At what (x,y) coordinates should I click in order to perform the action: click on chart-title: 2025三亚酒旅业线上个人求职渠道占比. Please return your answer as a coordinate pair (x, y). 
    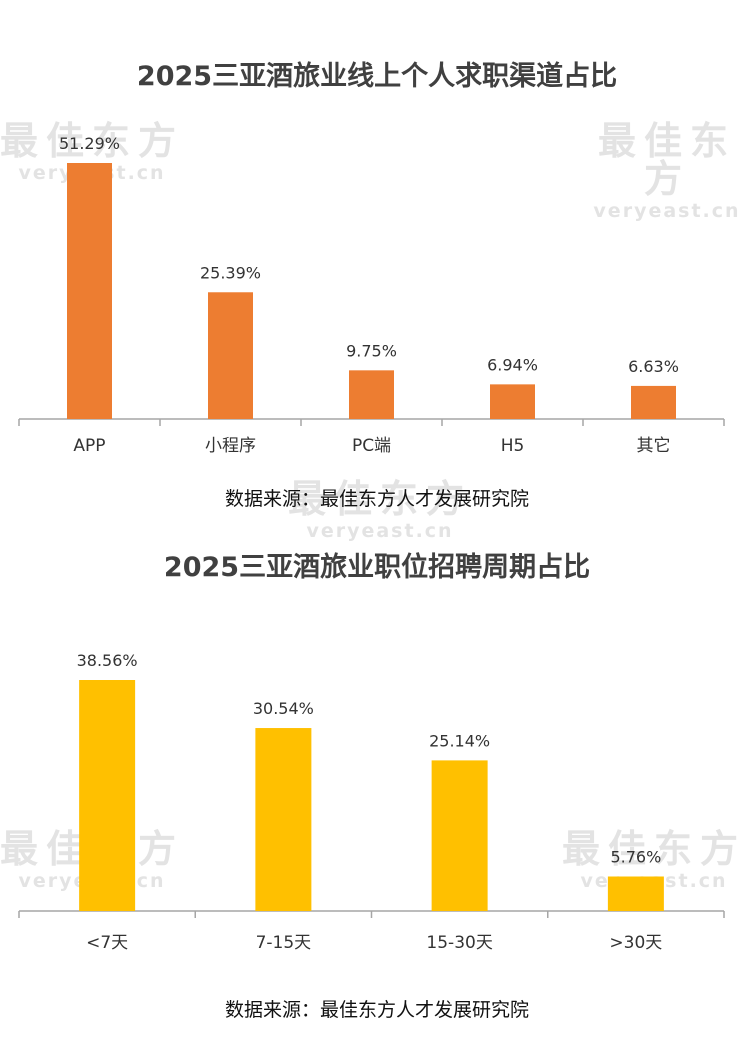
    Looking at the image, I should click on (377, 76).